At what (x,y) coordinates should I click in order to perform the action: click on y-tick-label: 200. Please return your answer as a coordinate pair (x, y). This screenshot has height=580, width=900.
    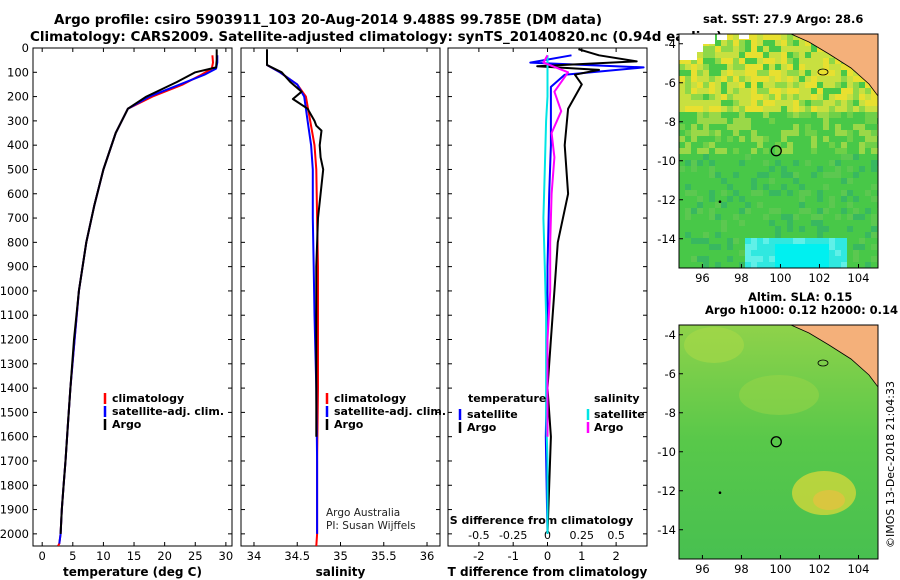
    Looking at the image, I should click on (18, 97).